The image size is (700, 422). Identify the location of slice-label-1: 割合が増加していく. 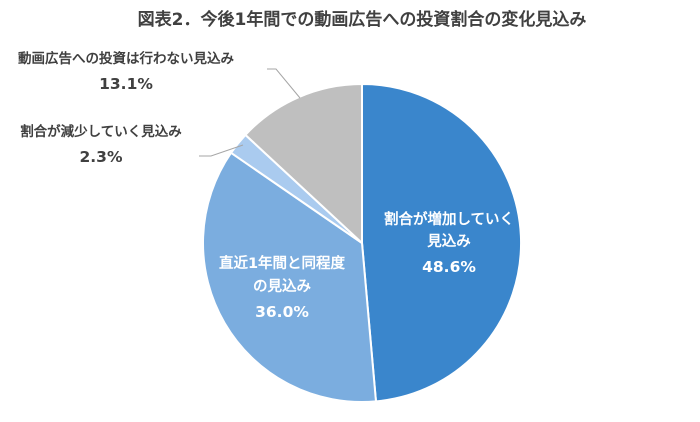
(449, 219).